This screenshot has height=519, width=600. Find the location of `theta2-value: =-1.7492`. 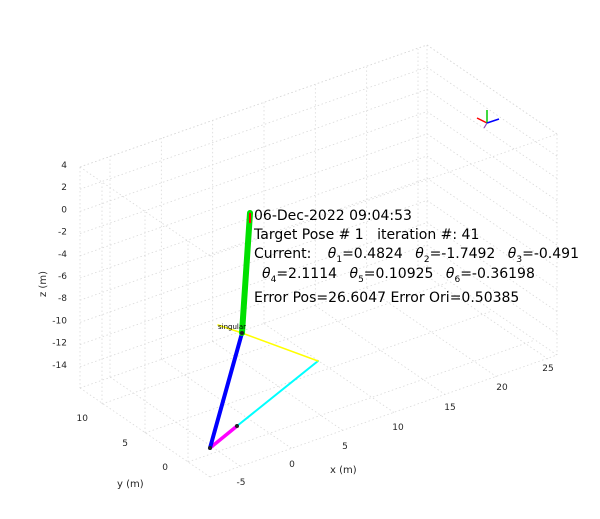

theta2-value: =-1.7492 is located at coordinates (463, 254).